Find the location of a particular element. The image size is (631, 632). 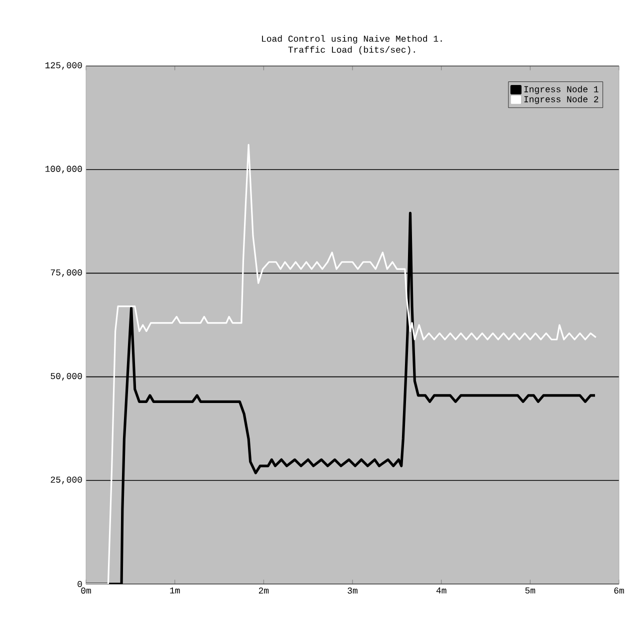

x-tick-label: 1m is located at coordinates (175, 591).